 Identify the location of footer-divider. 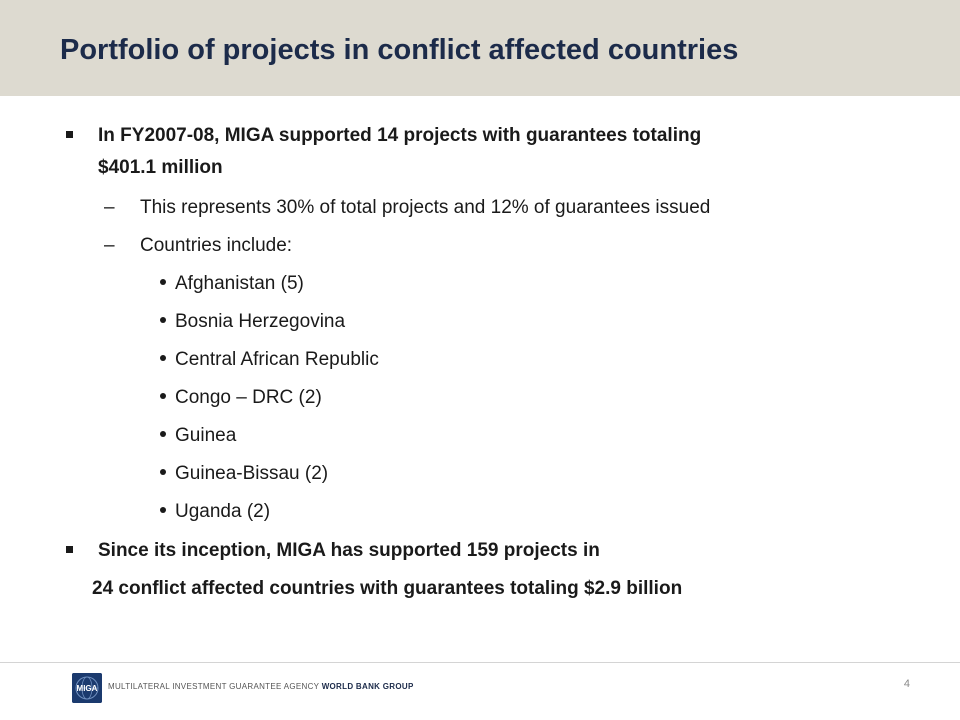
(480, 662).